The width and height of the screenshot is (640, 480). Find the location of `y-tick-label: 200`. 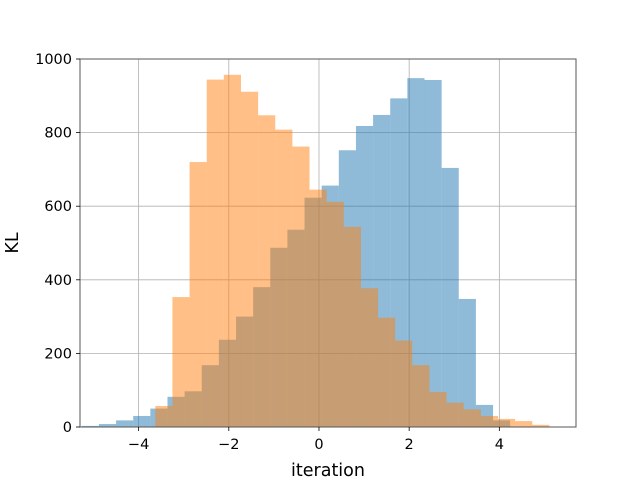

y-tick-label: 200 is located at coordinates (58, 354).